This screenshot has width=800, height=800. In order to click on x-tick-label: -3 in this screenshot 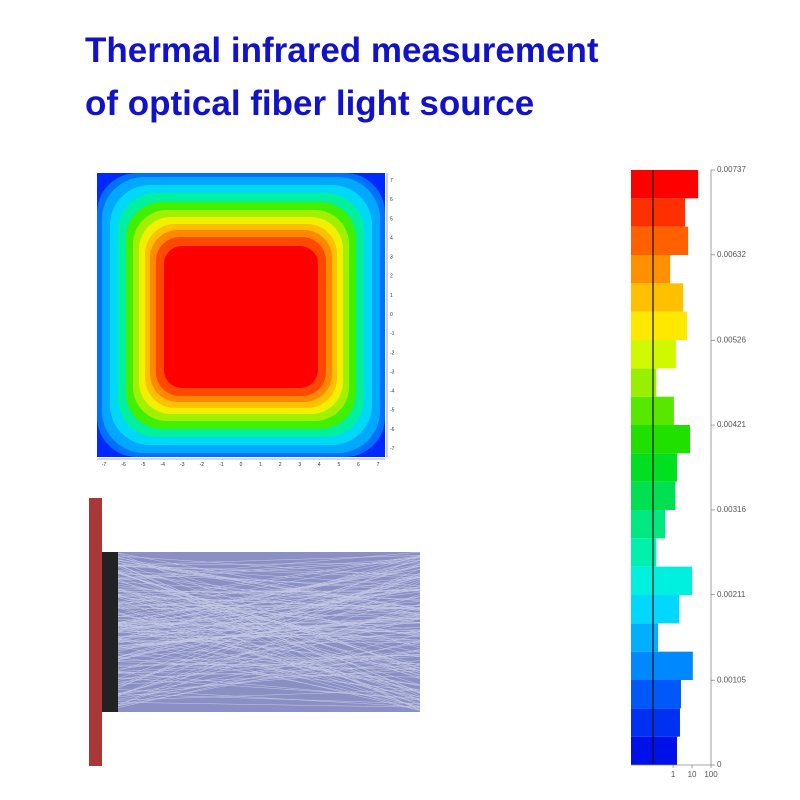, I will do `click(182, 465)`.